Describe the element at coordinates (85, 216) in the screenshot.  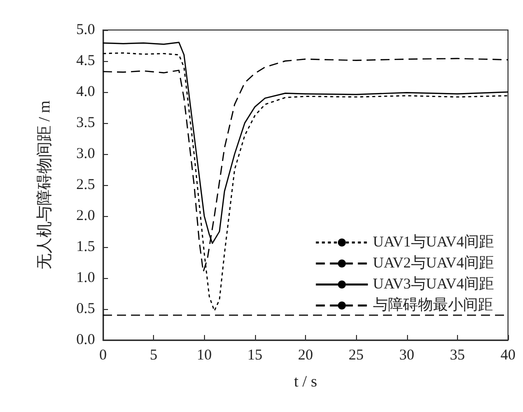
I see `y-tick-label: 2.0` at that location.